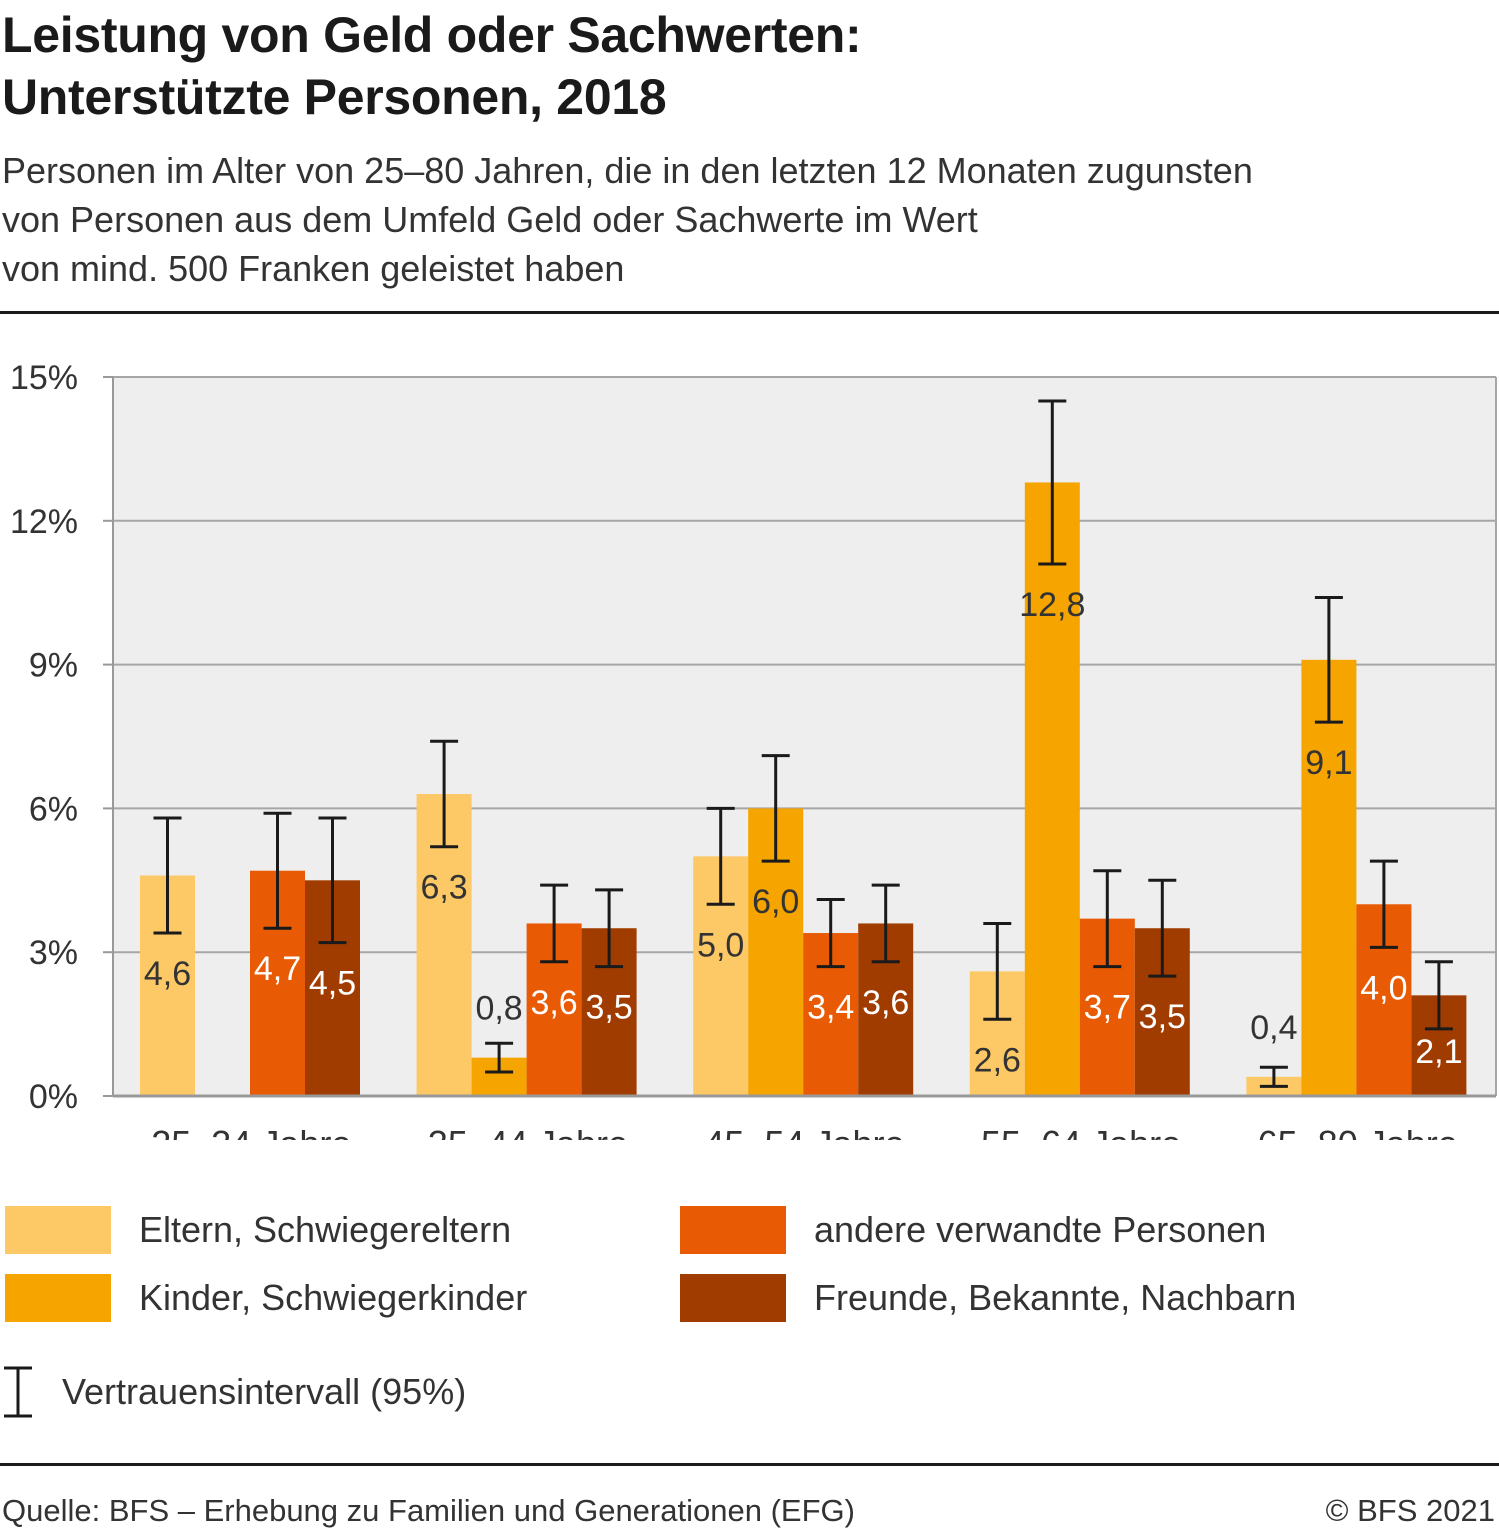 Image resolution: width=1499 pixels, height=1536 pixels. What do you see at coordinates (53, 666) in the screenshot?
I see `y-tick-label: 9%` at bounding box center [53, 666].